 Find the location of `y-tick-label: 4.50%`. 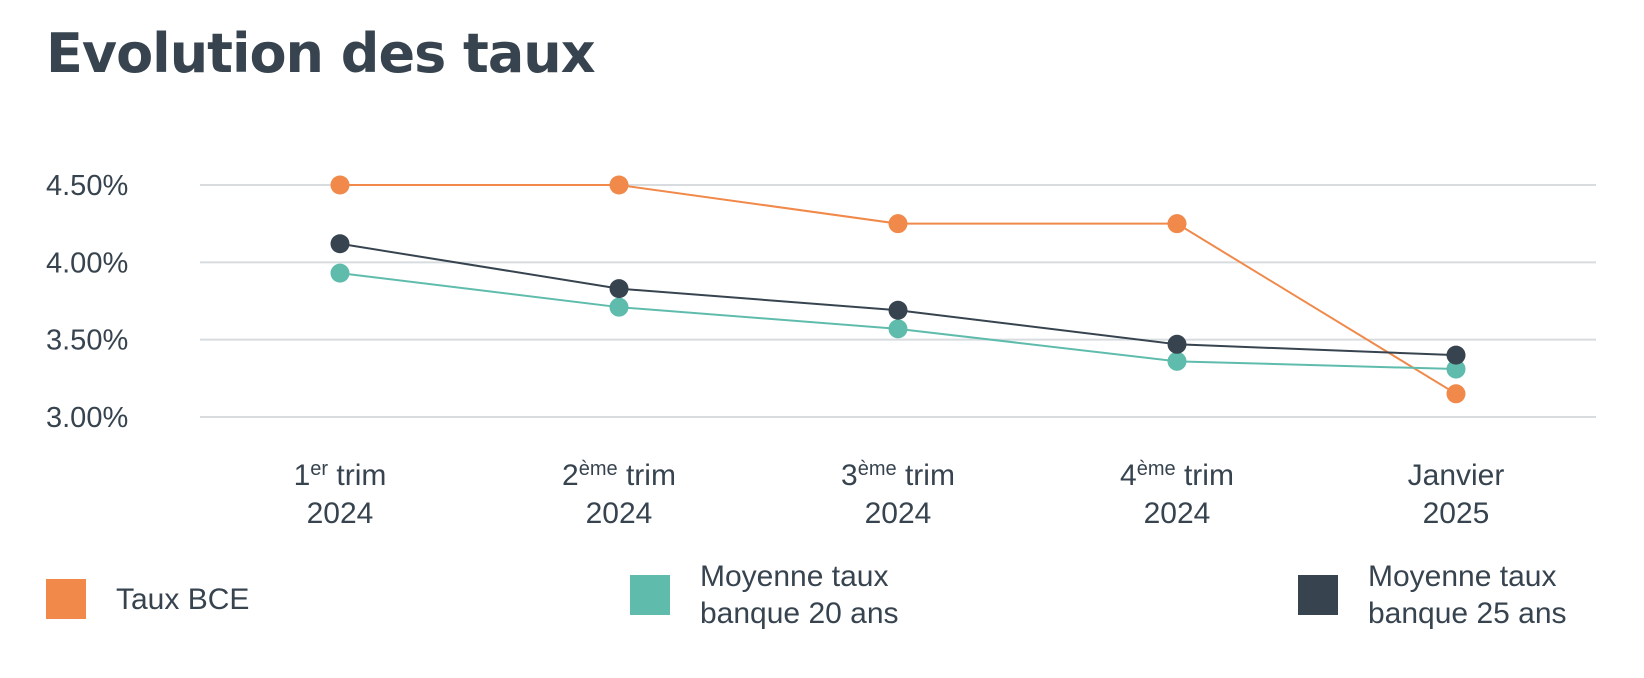

y-tick-label: 4.50% is located at coordinates (87, 186).